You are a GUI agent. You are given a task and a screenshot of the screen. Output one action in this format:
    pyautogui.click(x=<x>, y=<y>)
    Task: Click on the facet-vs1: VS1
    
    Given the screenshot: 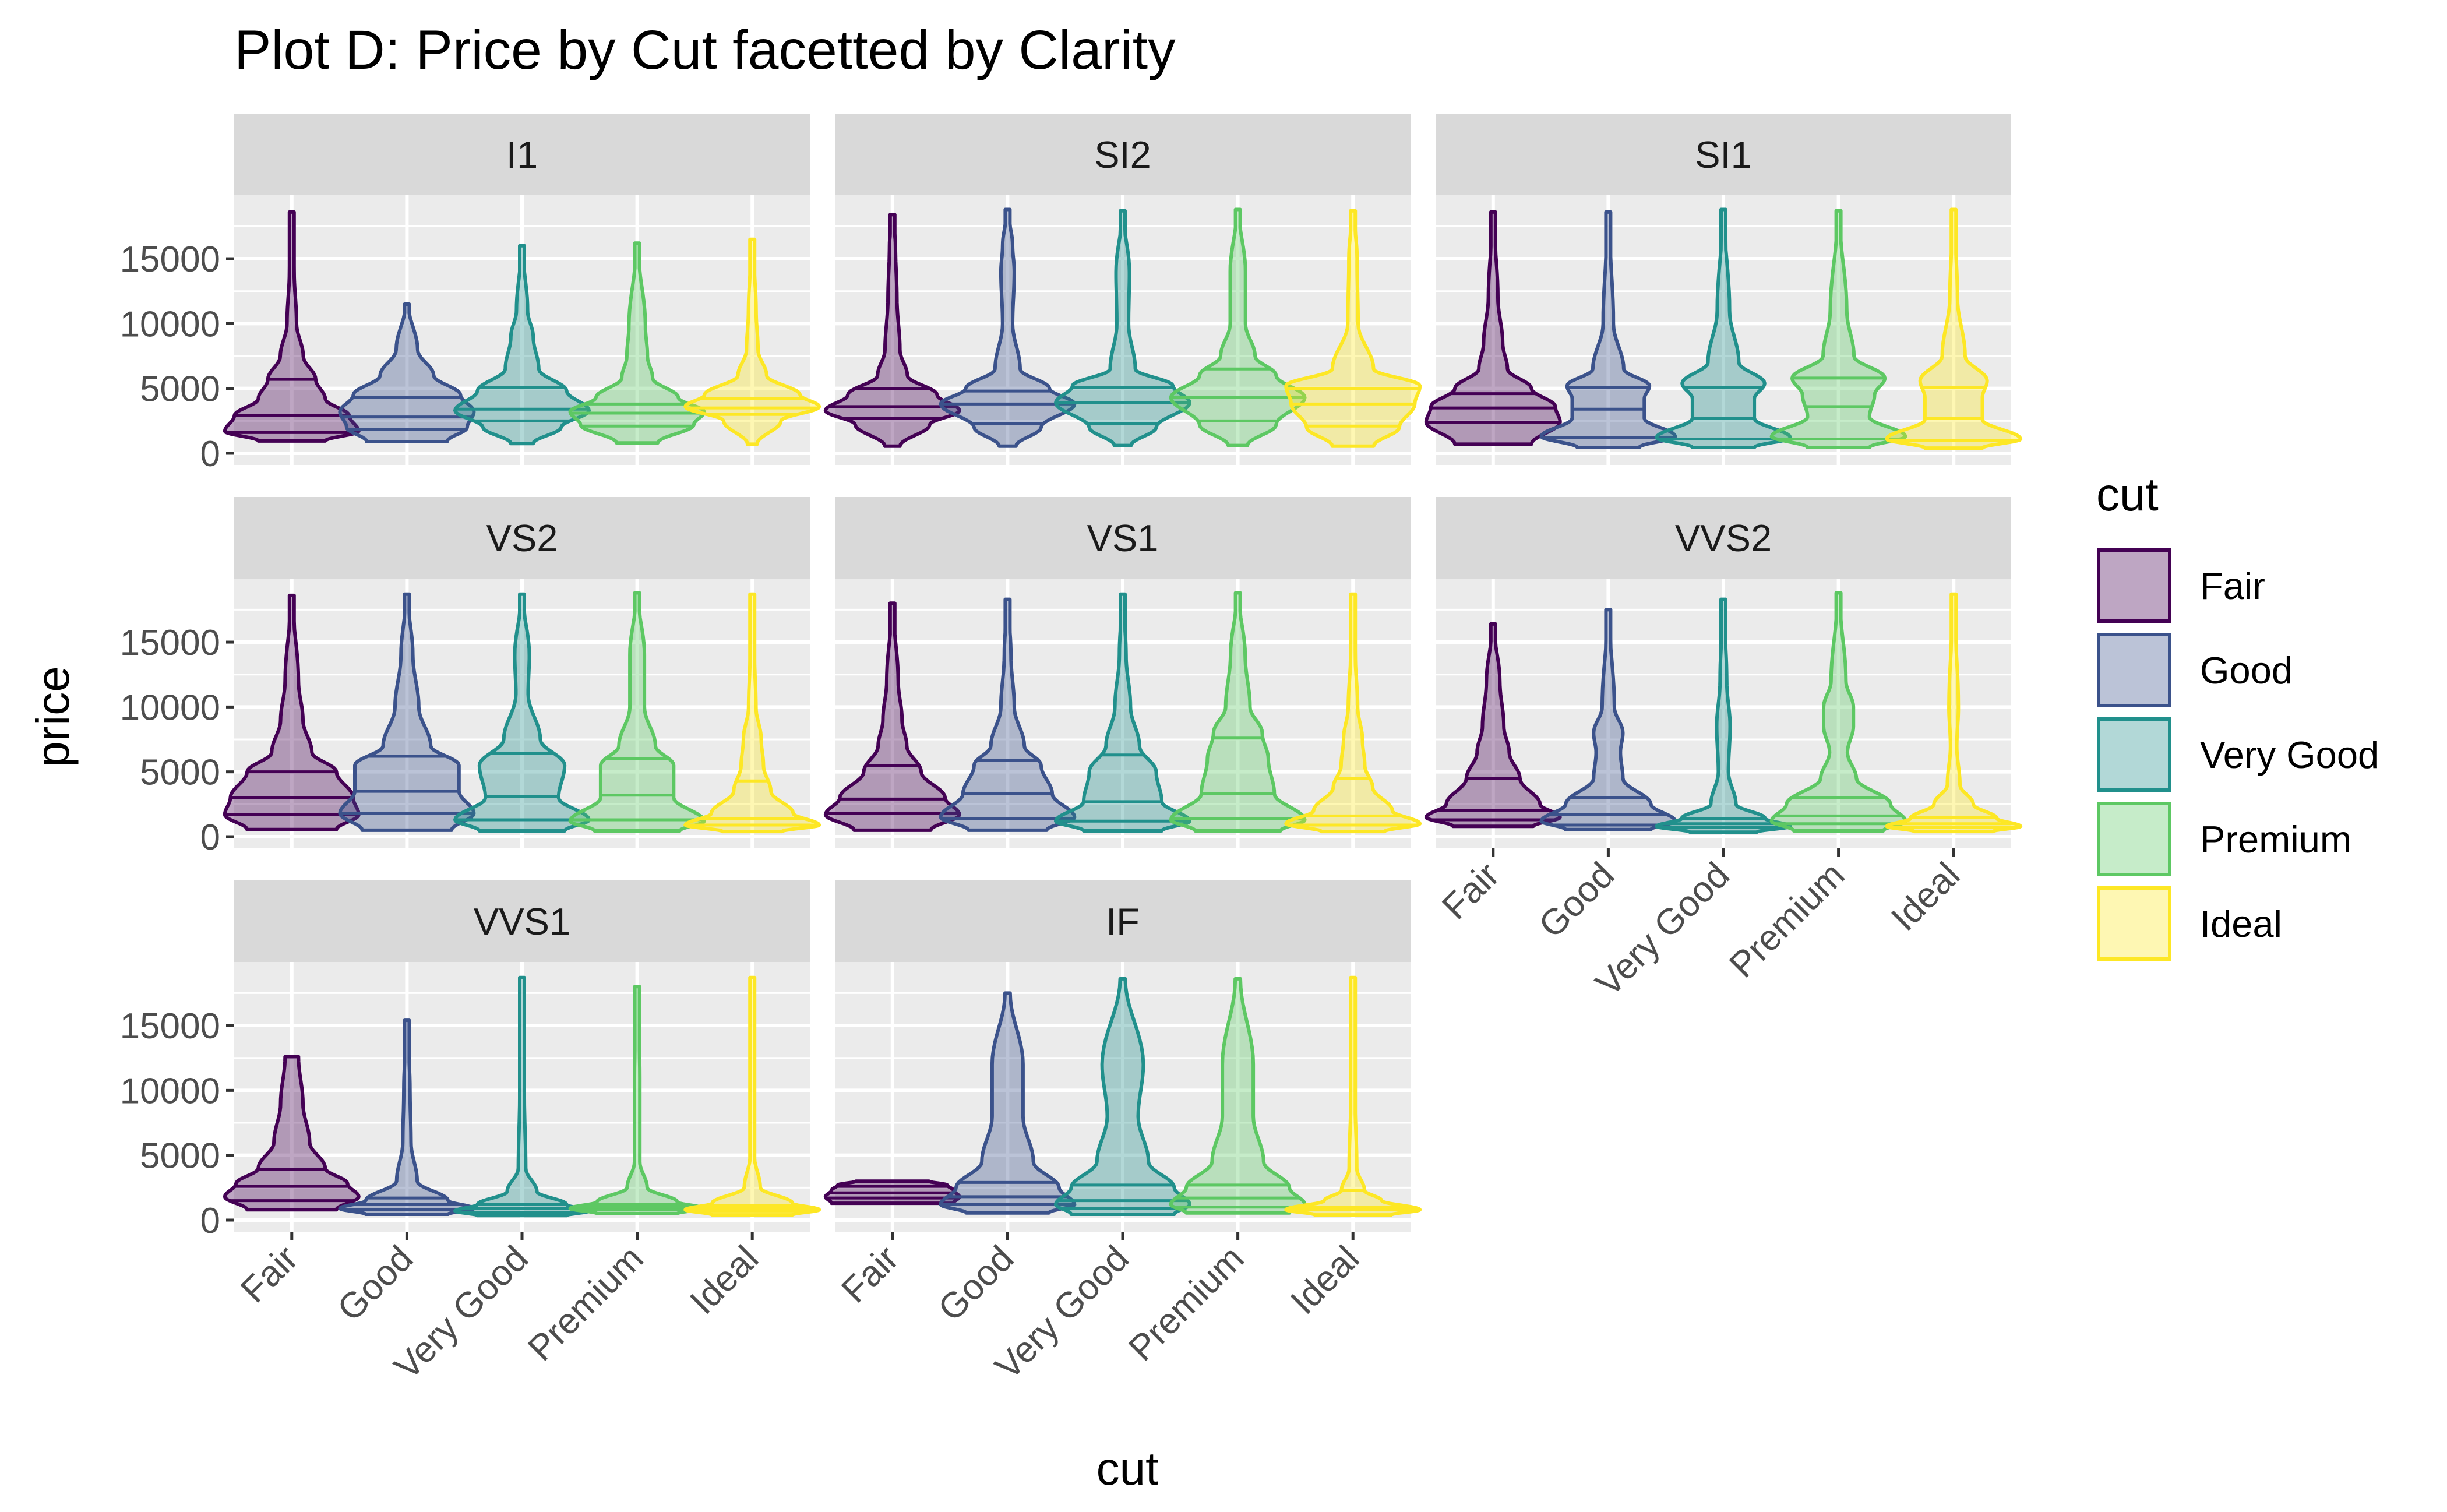 What is the action you would take?
    pyautogui.click(x=1122, y=672)
    